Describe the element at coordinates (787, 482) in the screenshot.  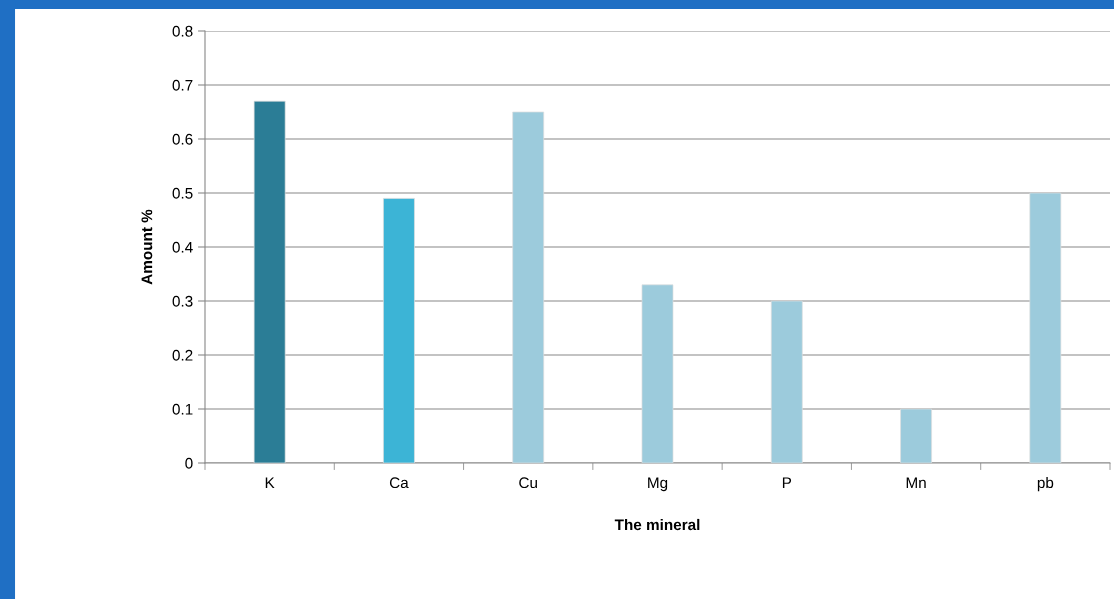
I see `x-tick-label: P` at that location.